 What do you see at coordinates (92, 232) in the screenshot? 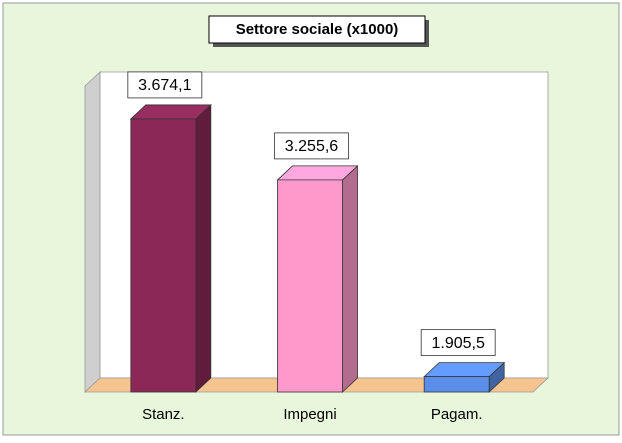
I see `side-wall` at bounding box center [92, 232].